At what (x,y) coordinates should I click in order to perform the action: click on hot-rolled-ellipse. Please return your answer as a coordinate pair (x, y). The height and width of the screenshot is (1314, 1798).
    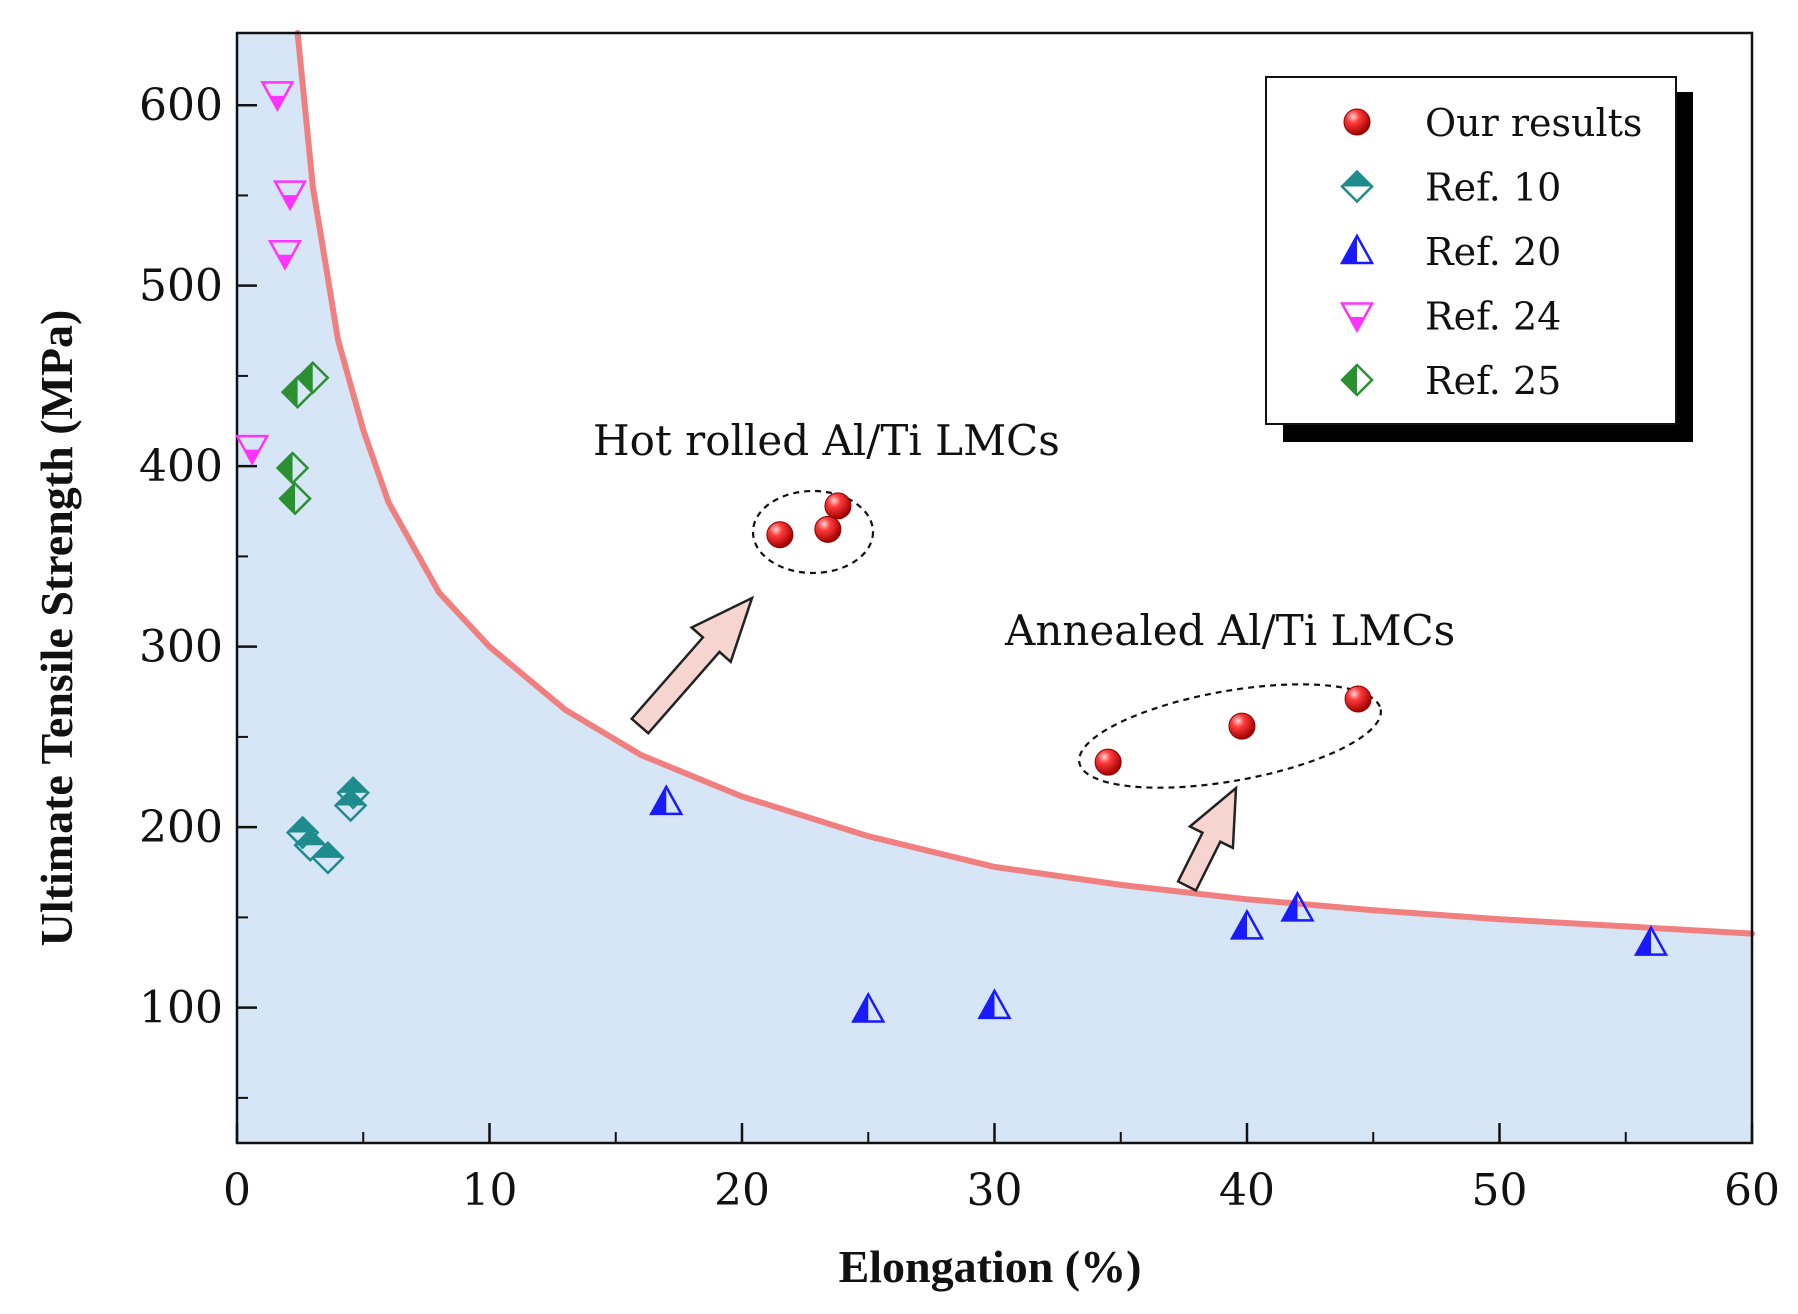
    Looking at the image, I should click on (813, 532).